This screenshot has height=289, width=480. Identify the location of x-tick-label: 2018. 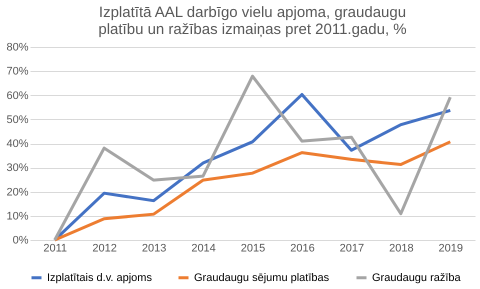
(401, 248).